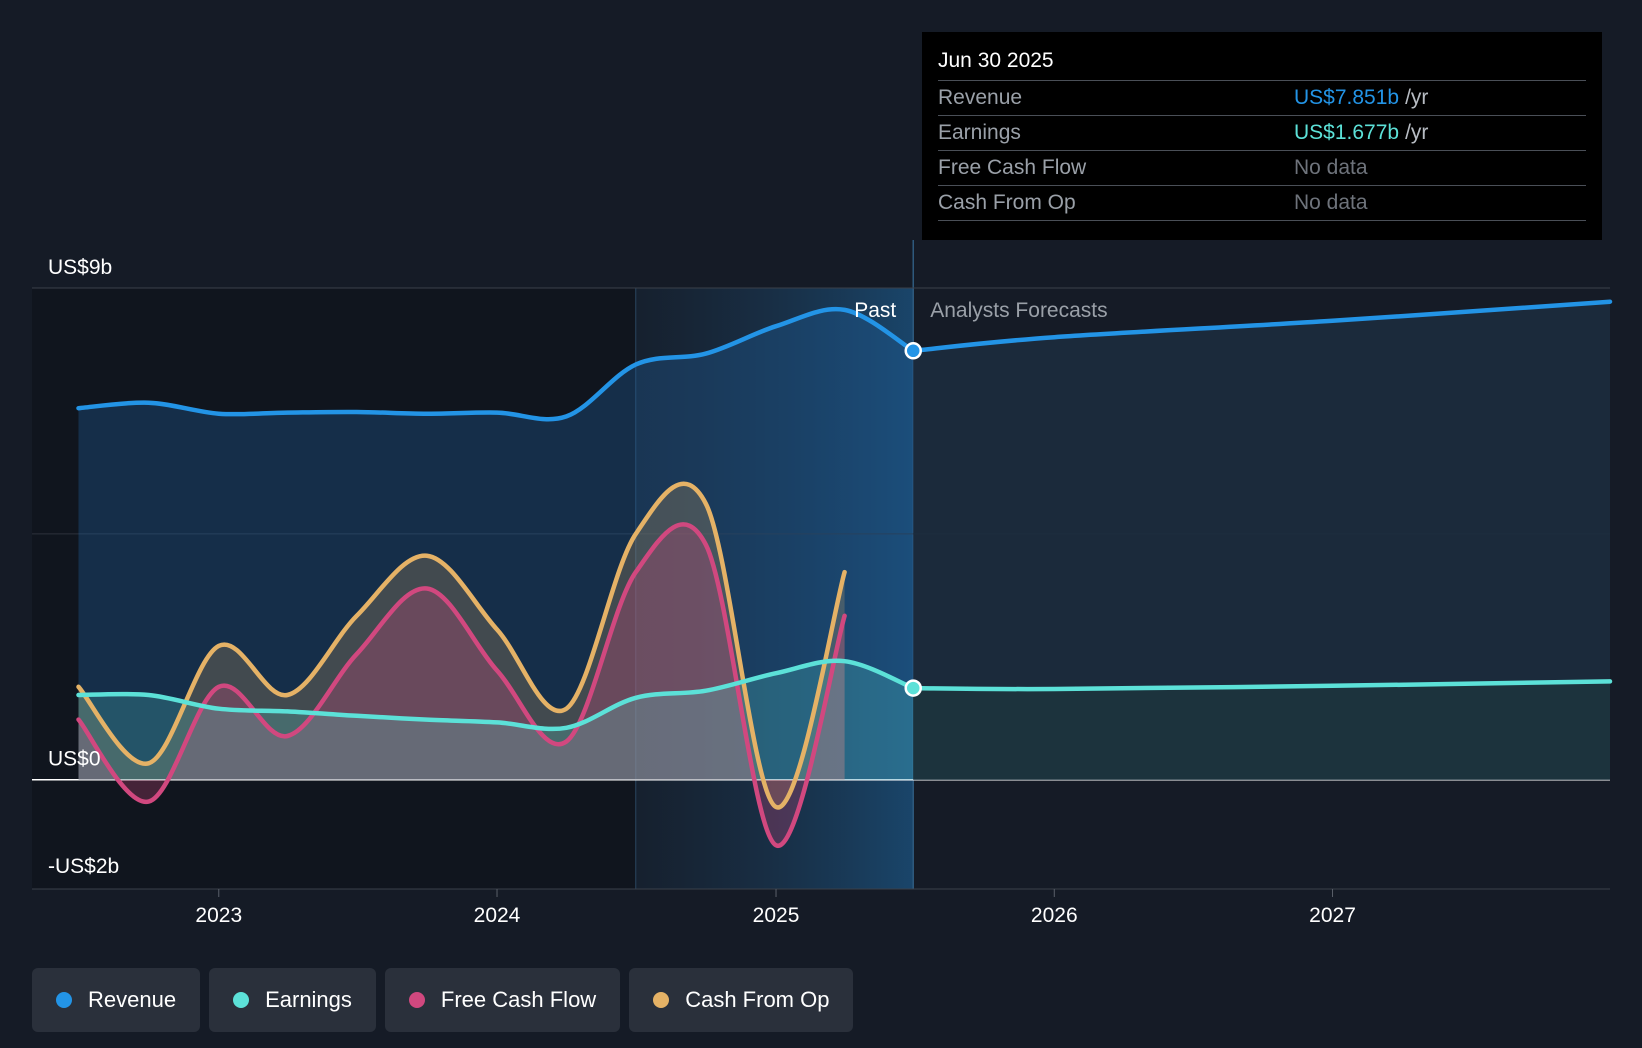 This screenshot has width=1642, height=1048. What do you see at coordinates (980, 97) in the screenshot?
I see `tooltip-label: Revenue` at bounding box center [980, 97].